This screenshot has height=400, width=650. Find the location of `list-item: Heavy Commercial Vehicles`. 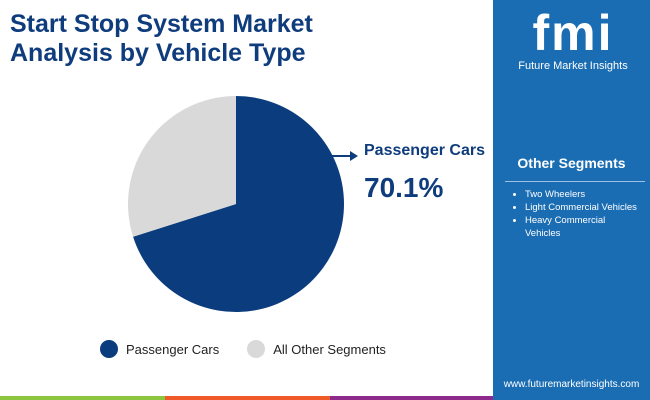

list-item: Heavy Commercial Vehicles is located at coordinates (584, 227).